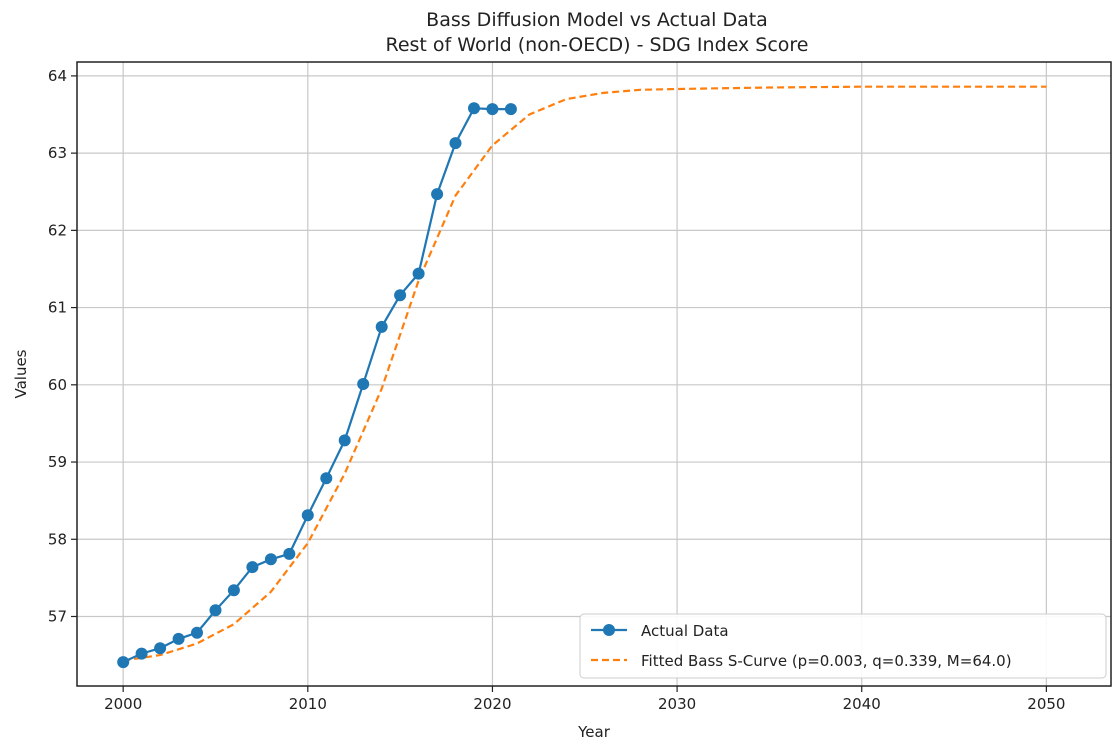 This screenshot has width=1116, height=744. What do you see at coordinates (685, 631) in the screenshot?
I see `legend-actual-label: Actual Data` at bounding box center [685, 631].